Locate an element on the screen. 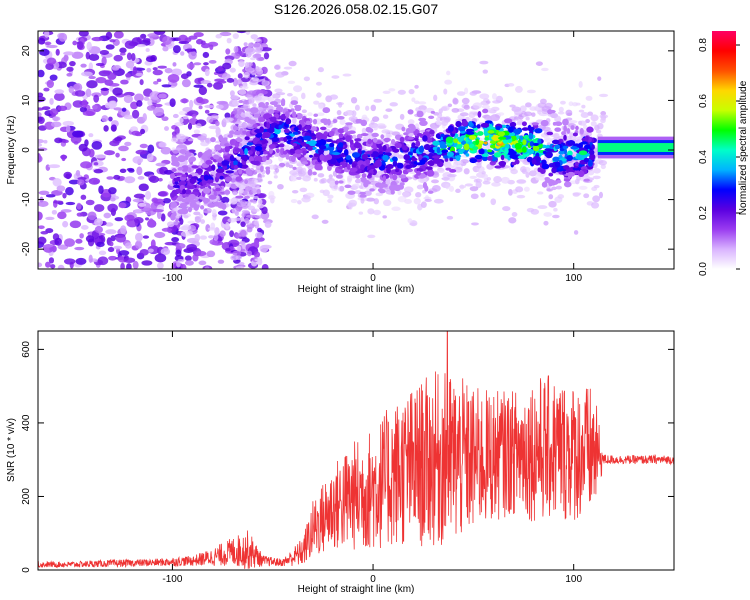  spectrogram-y-tick-label: 0 is located at coordinates (26, 150).